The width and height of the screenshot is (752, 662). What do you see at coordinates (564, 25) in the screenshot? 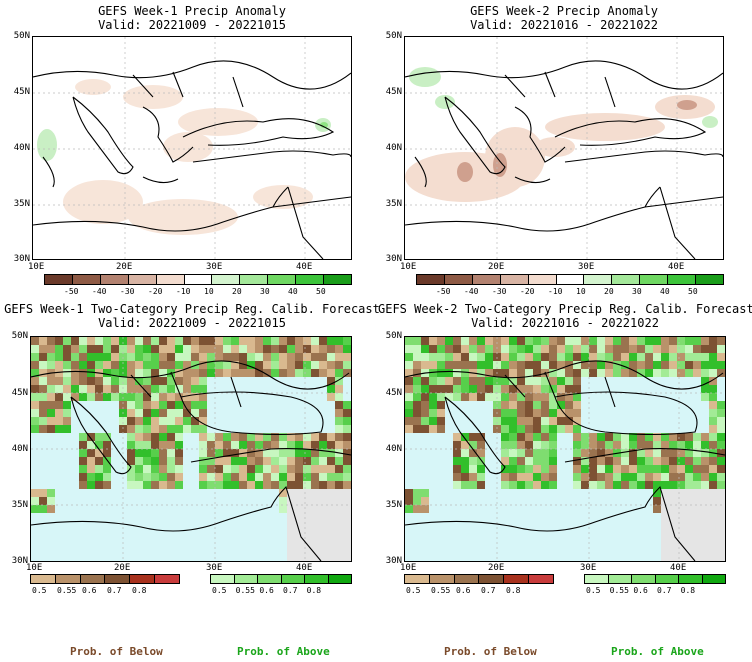
I see `title-line2: Valid: 20221016 - 20221022` at bounding box center [564, 25].